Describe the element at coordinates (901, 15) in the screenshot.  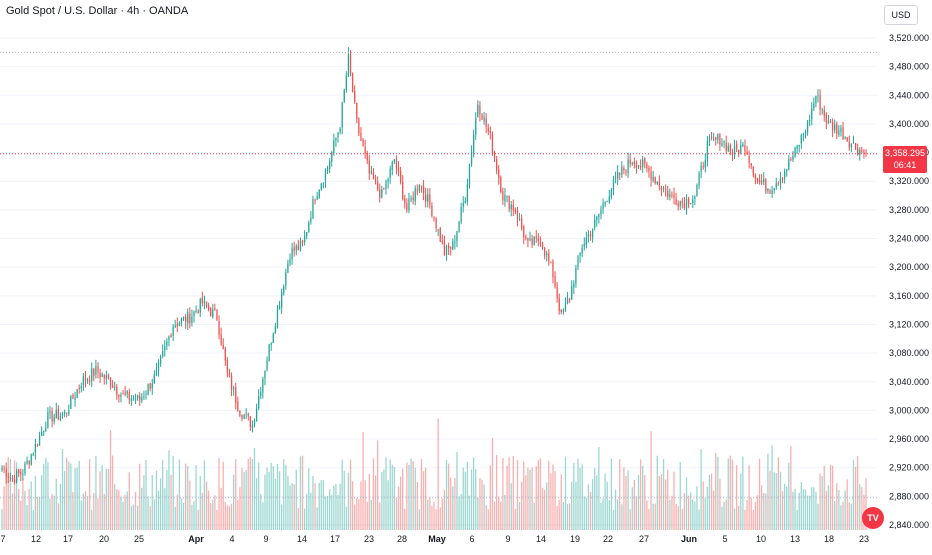
I see `currency-button: USD` at that location.